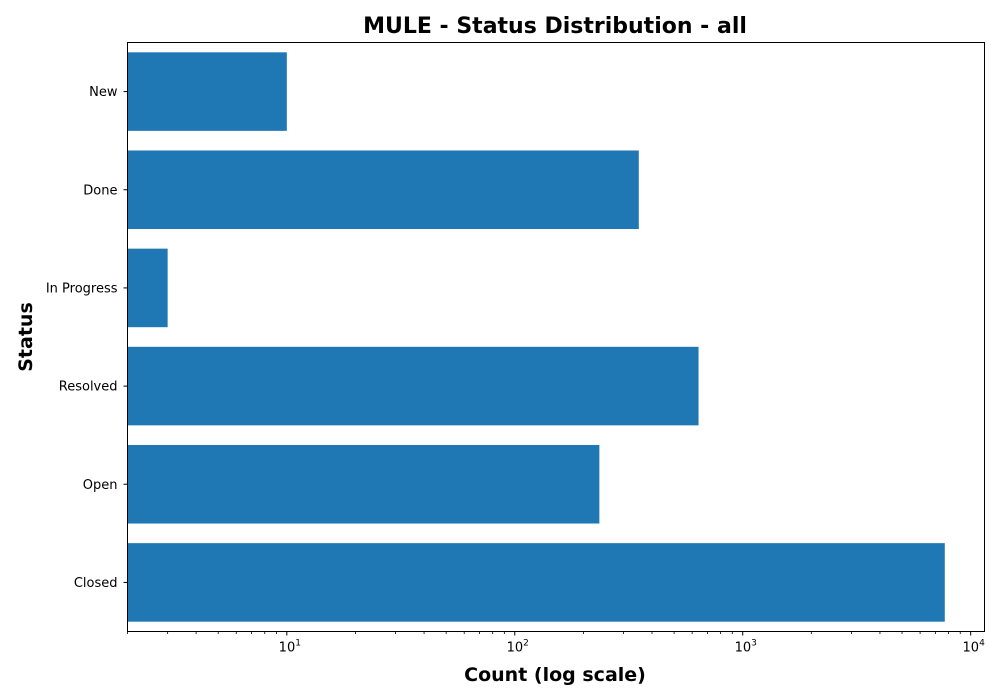 The image size is (1000, 700). Describe the element at coordinates (100, 190) in the screenshot. I see `y-tick-label: Done` at that location.